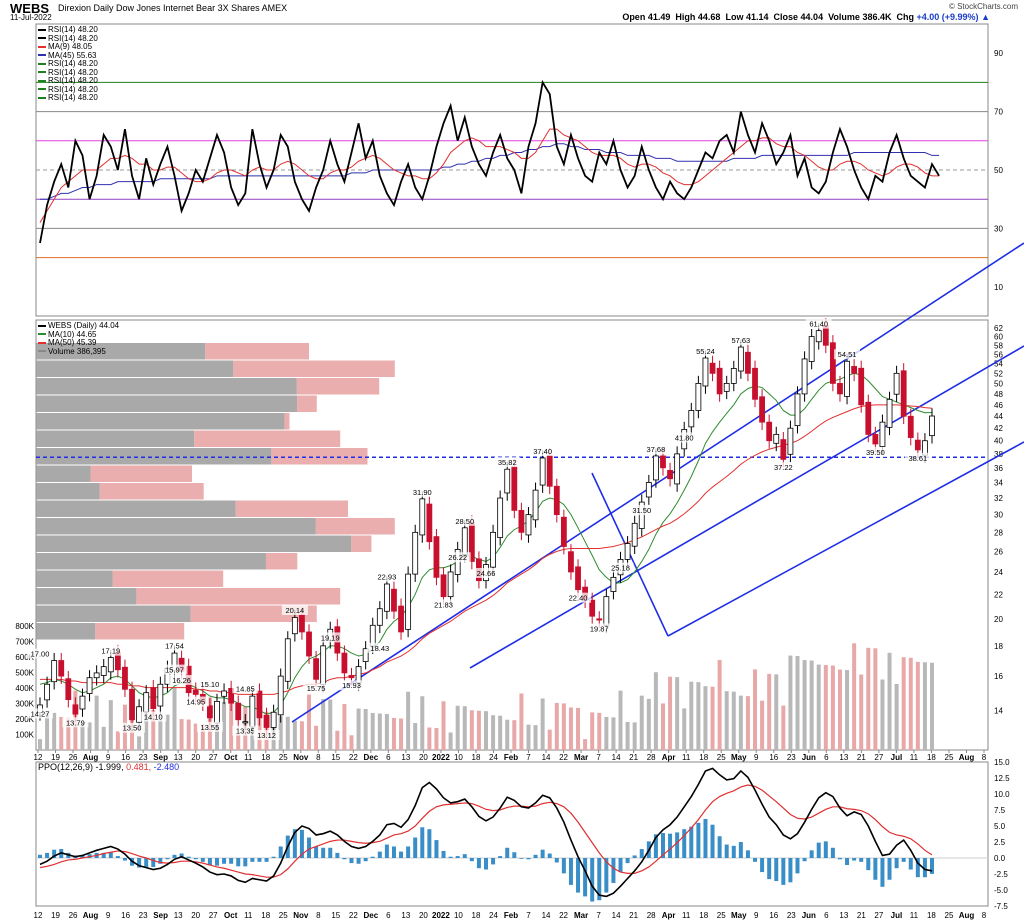 The width and height of the screenshot is (1024, 924). I want to click on x-axis-label: 22, so click(563, 757).